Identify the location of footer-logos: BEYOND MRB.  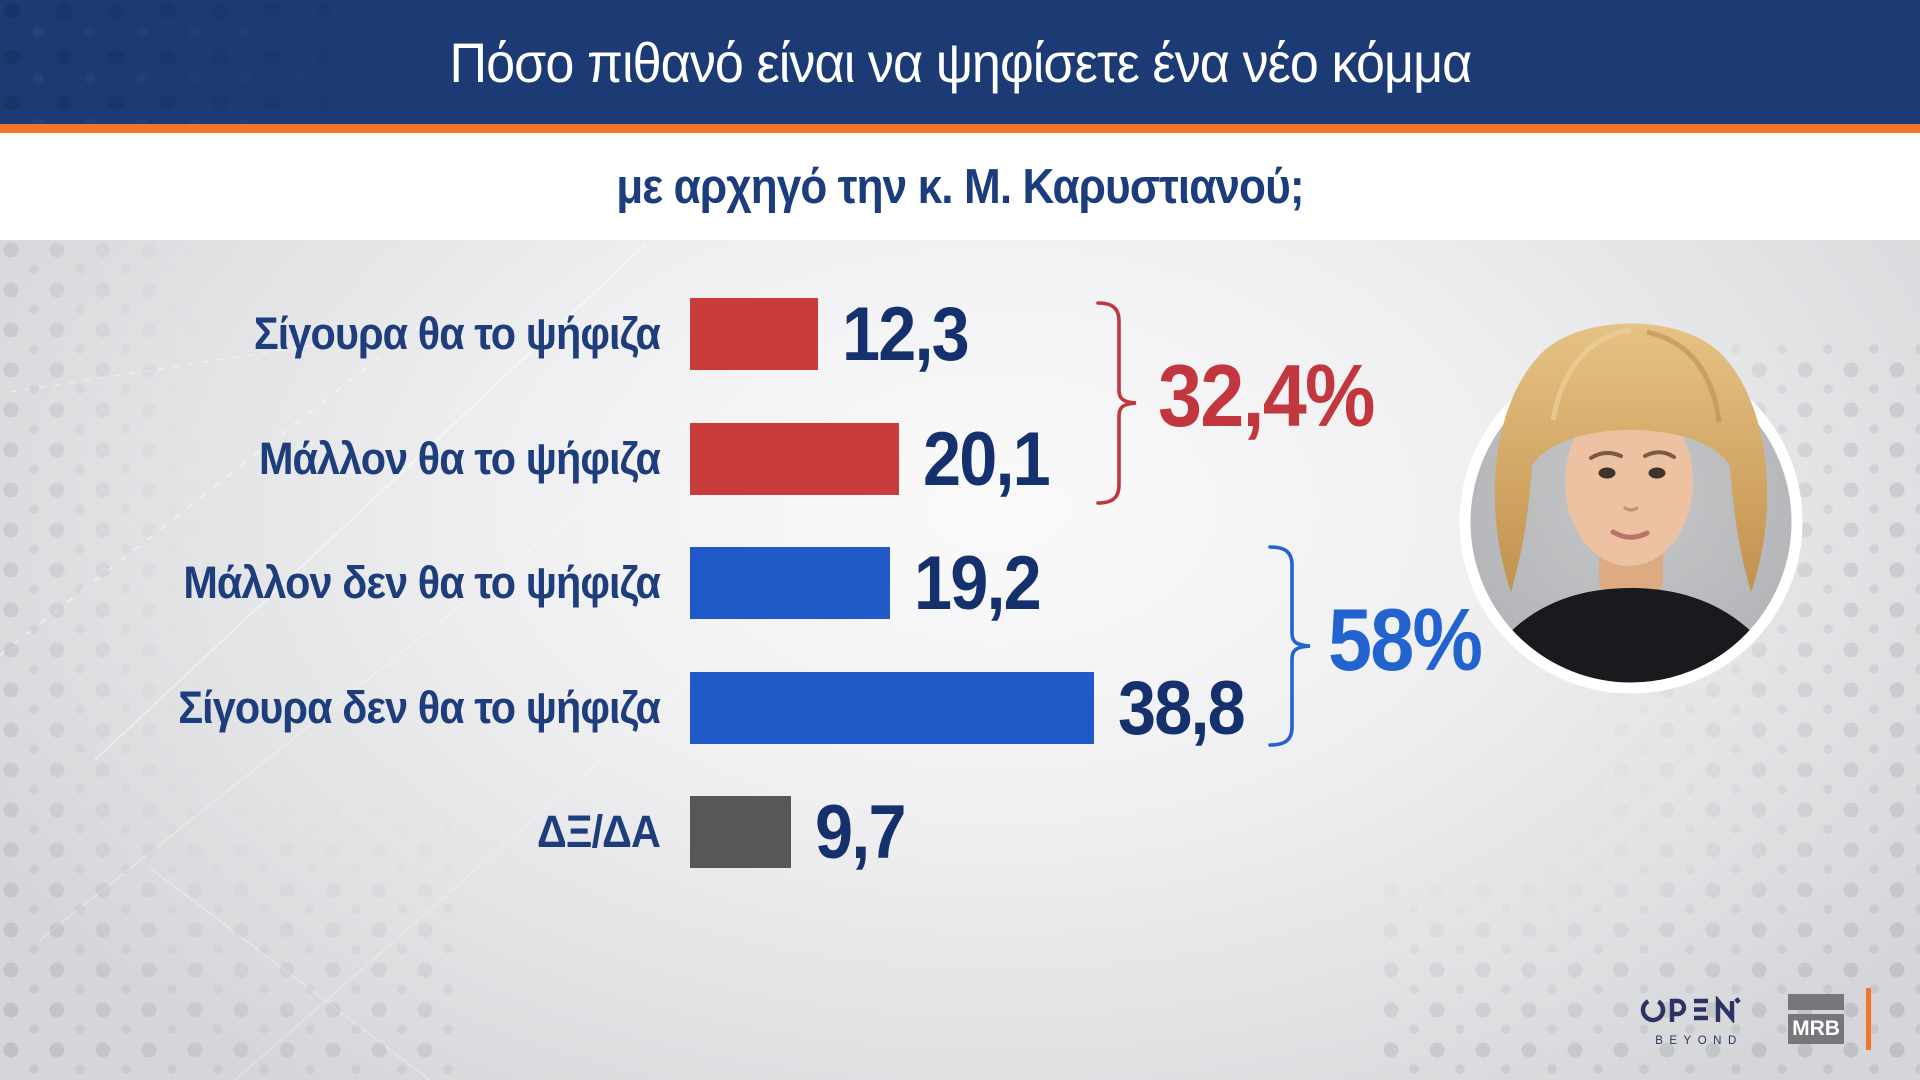
(1765, 1024).